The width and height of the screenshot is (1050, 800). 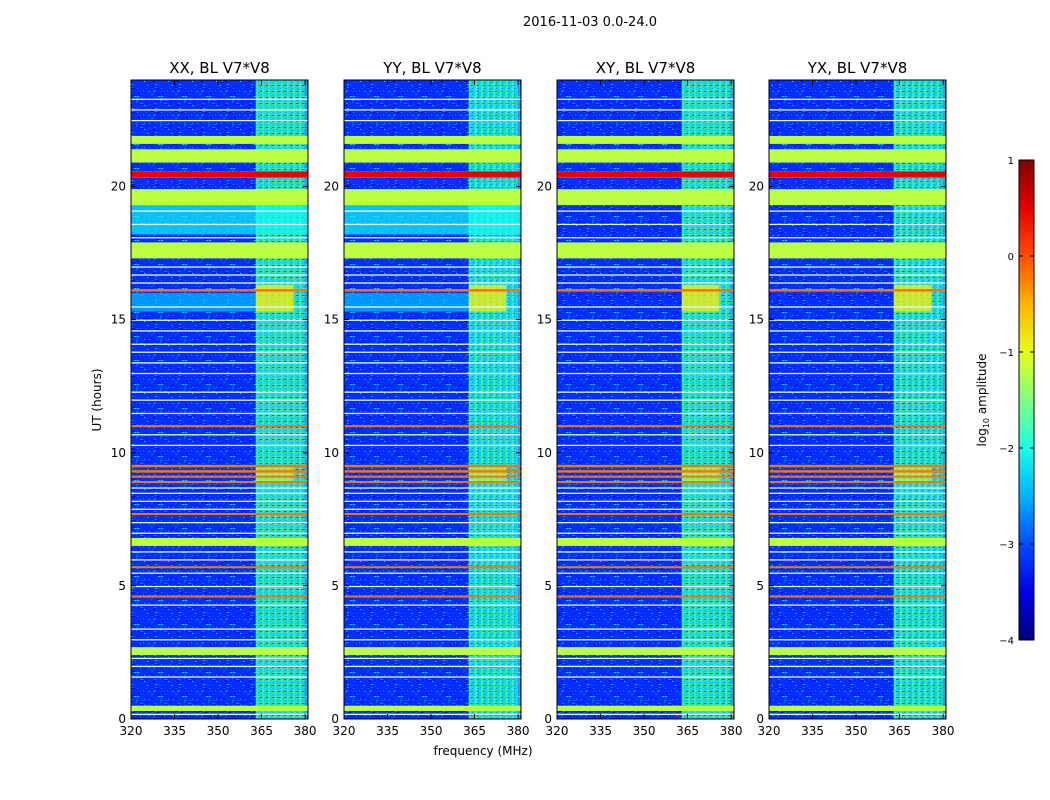 What do you see at coordinates (1006, 449) in the screenshot?
I see `colorbar-tick-label: −2` at bounding box center [1006, 449].